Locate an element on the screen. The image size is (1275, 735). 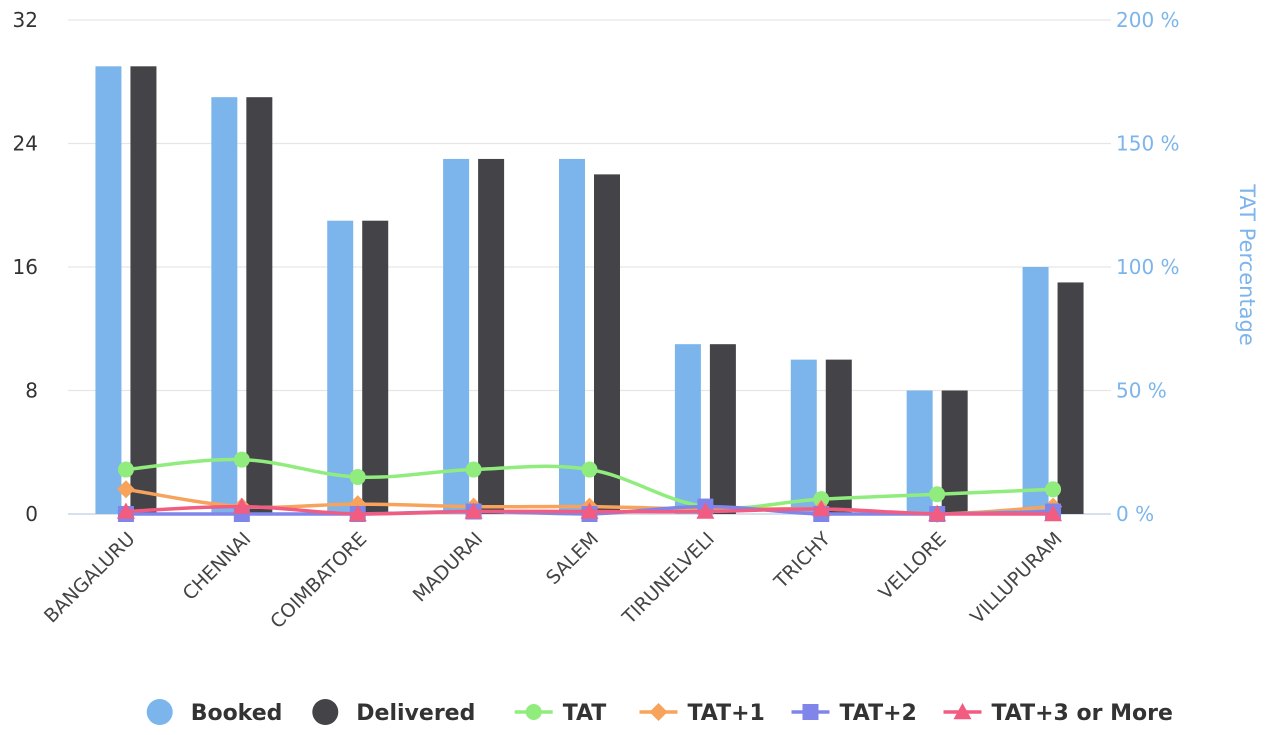
left-tick-label: 8 is located at coordinates (31, 391).